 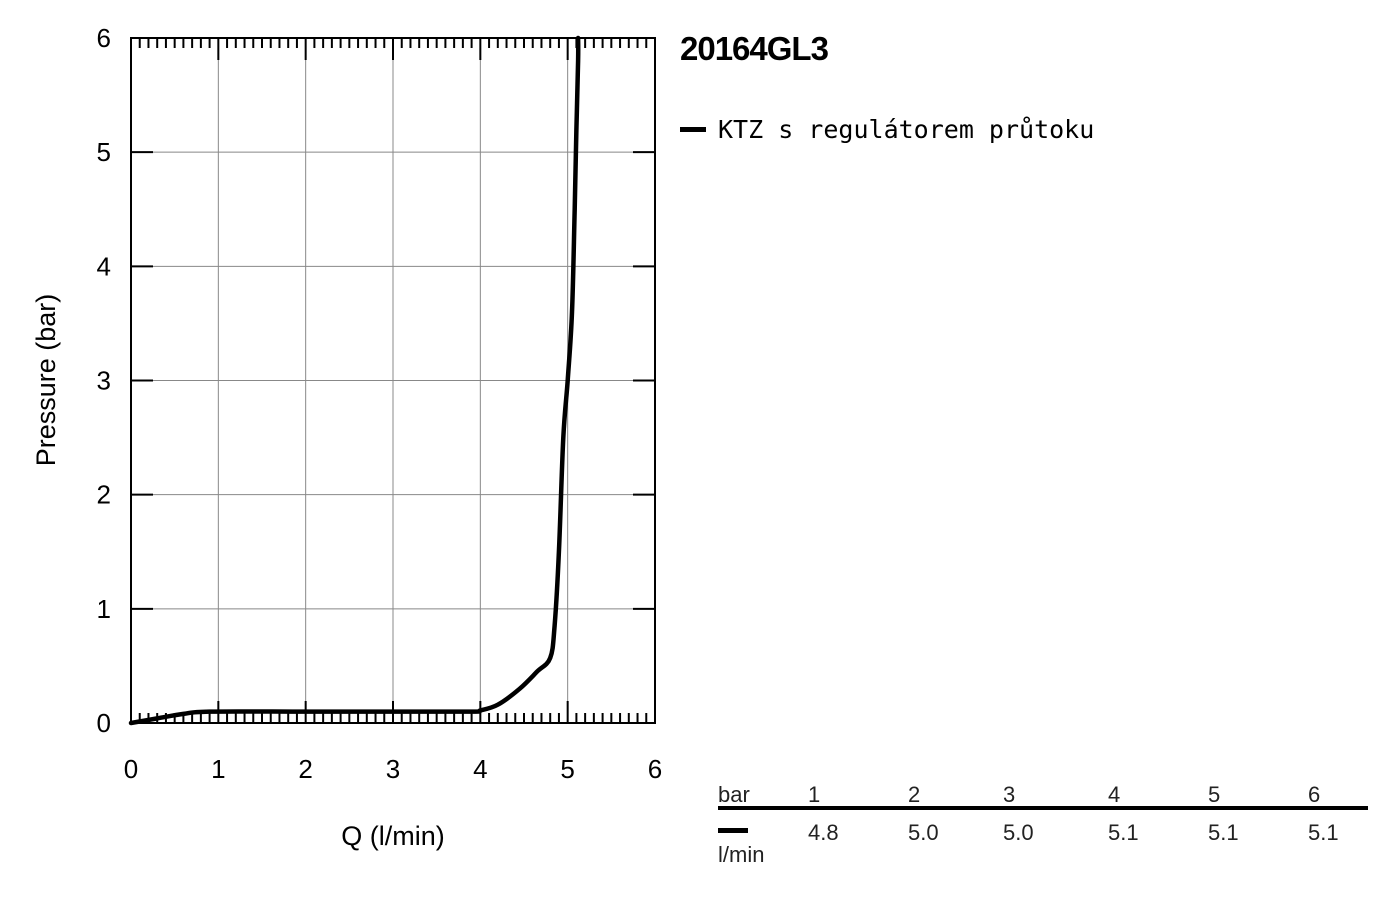 I want to click on x-tick-label: 6, so click(x=655, y=769).